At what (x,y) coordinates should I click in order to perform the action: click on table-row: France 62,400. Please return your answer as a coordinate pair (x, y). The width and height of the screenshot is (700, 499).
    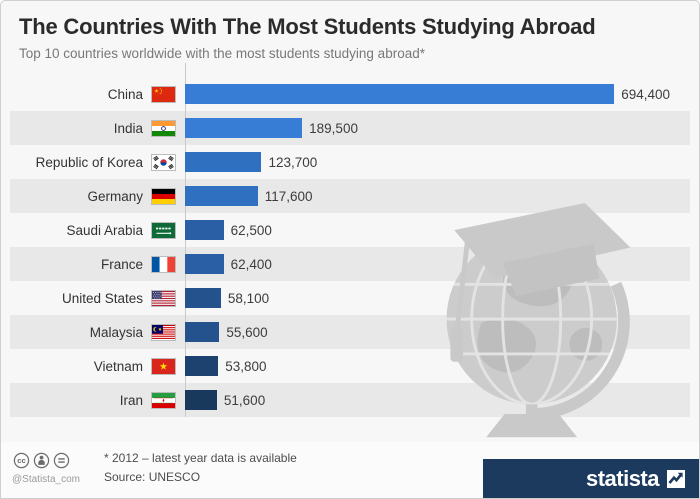
    Looking at the image, I should click on (350, 264).